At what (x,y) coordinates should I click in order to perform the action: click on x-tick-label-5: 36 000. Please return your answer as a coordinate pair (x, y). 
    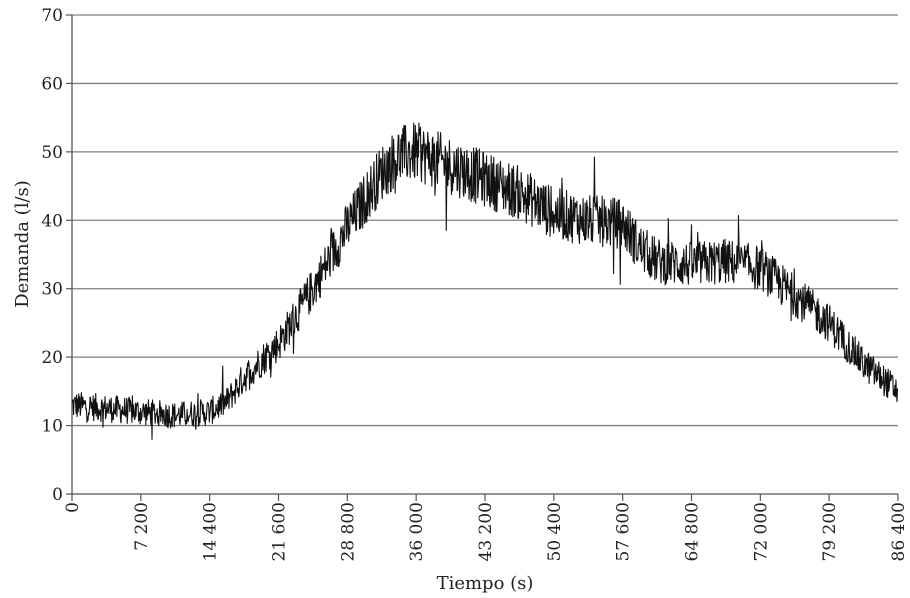
    Looking at the image, I should click on (417, 531).